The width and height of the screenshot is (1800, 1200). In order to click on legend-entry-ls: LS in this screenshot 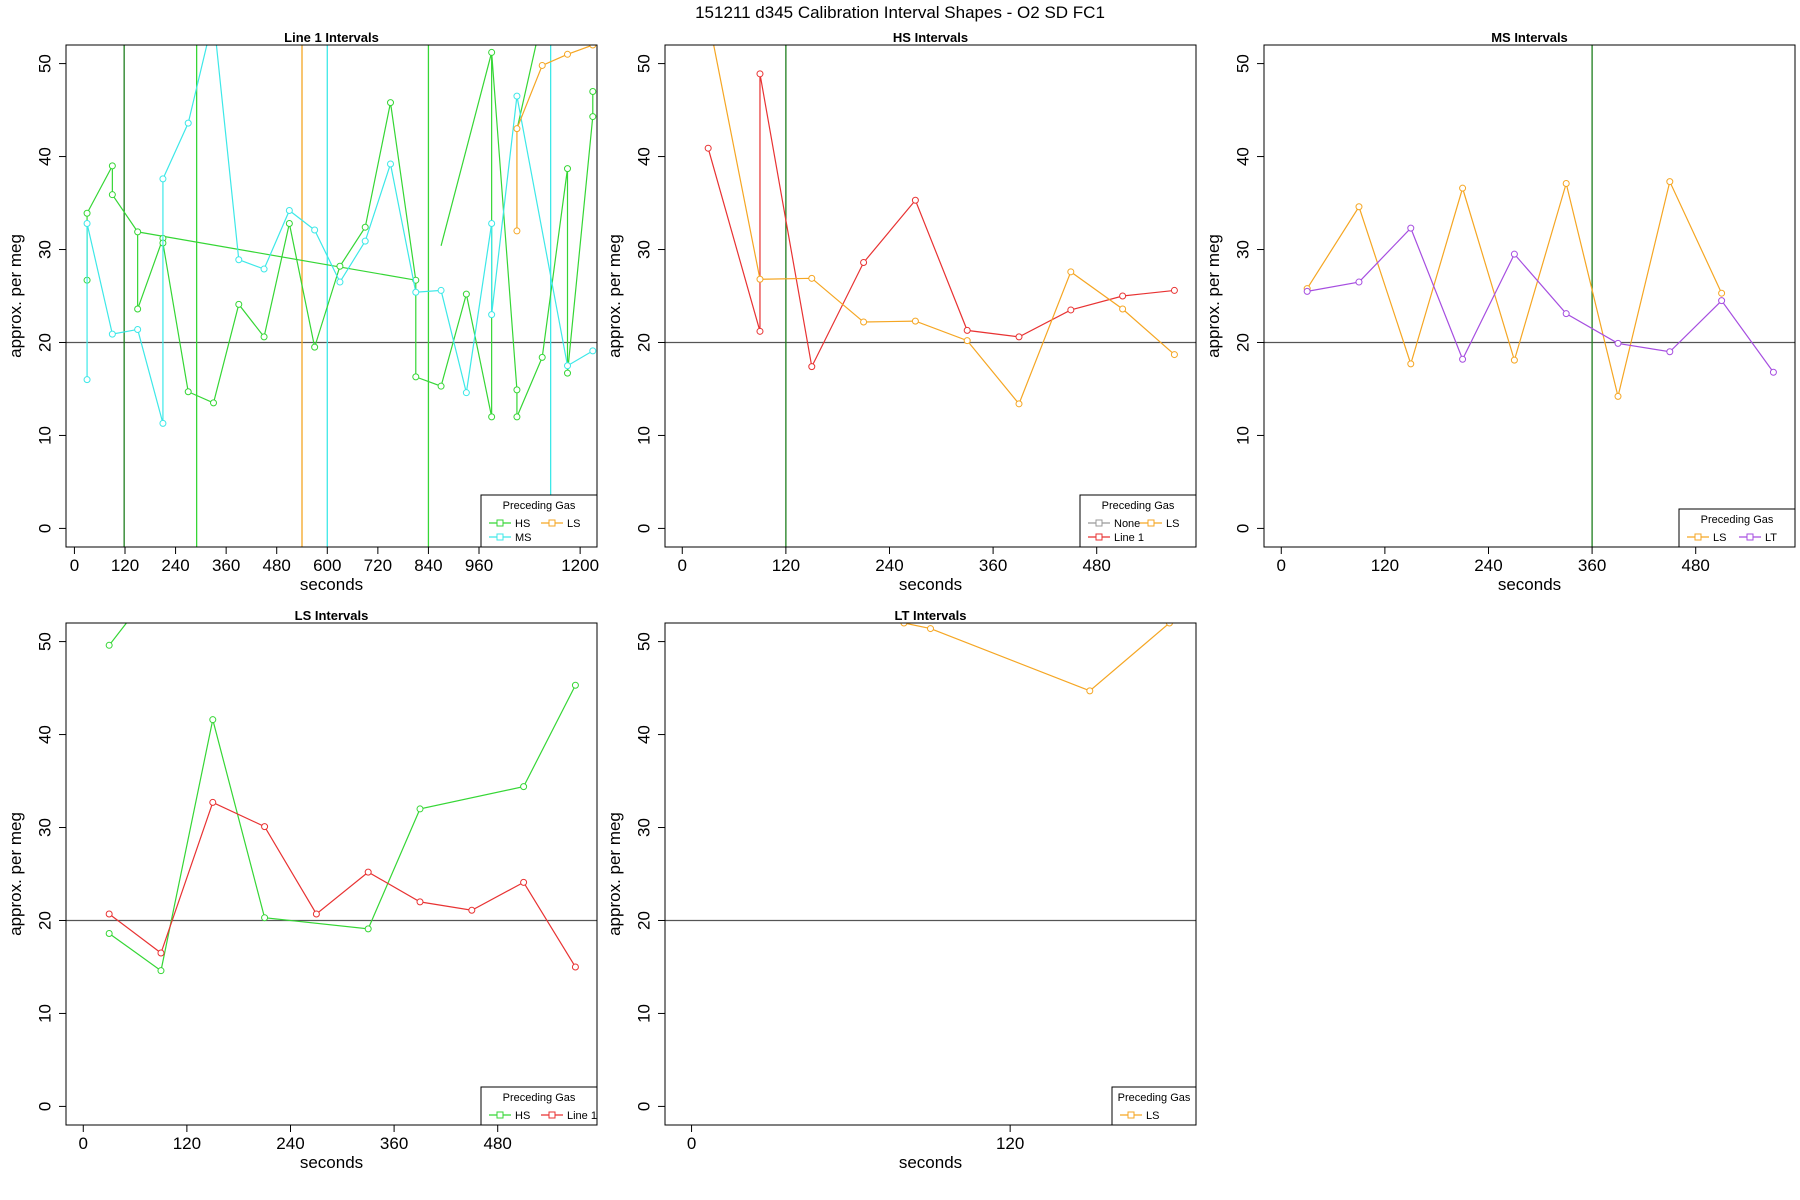, I will do `click(1159, 524)`.